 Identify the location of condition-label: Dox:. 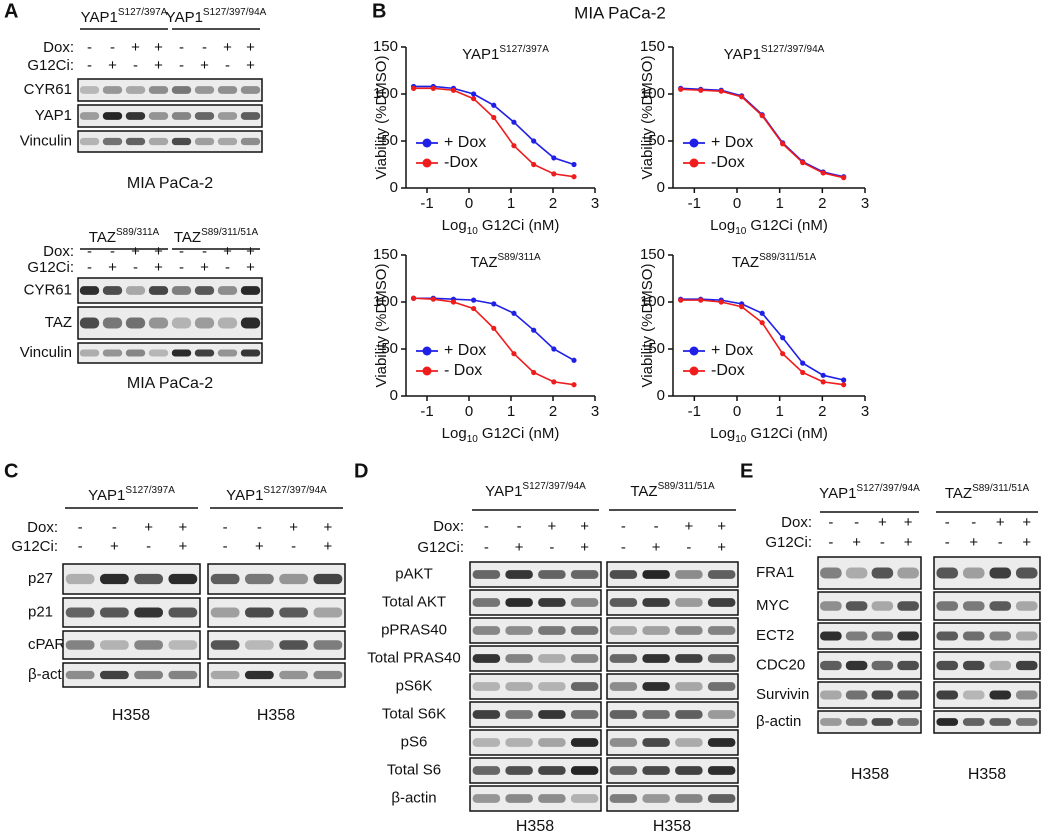
(58, 251).